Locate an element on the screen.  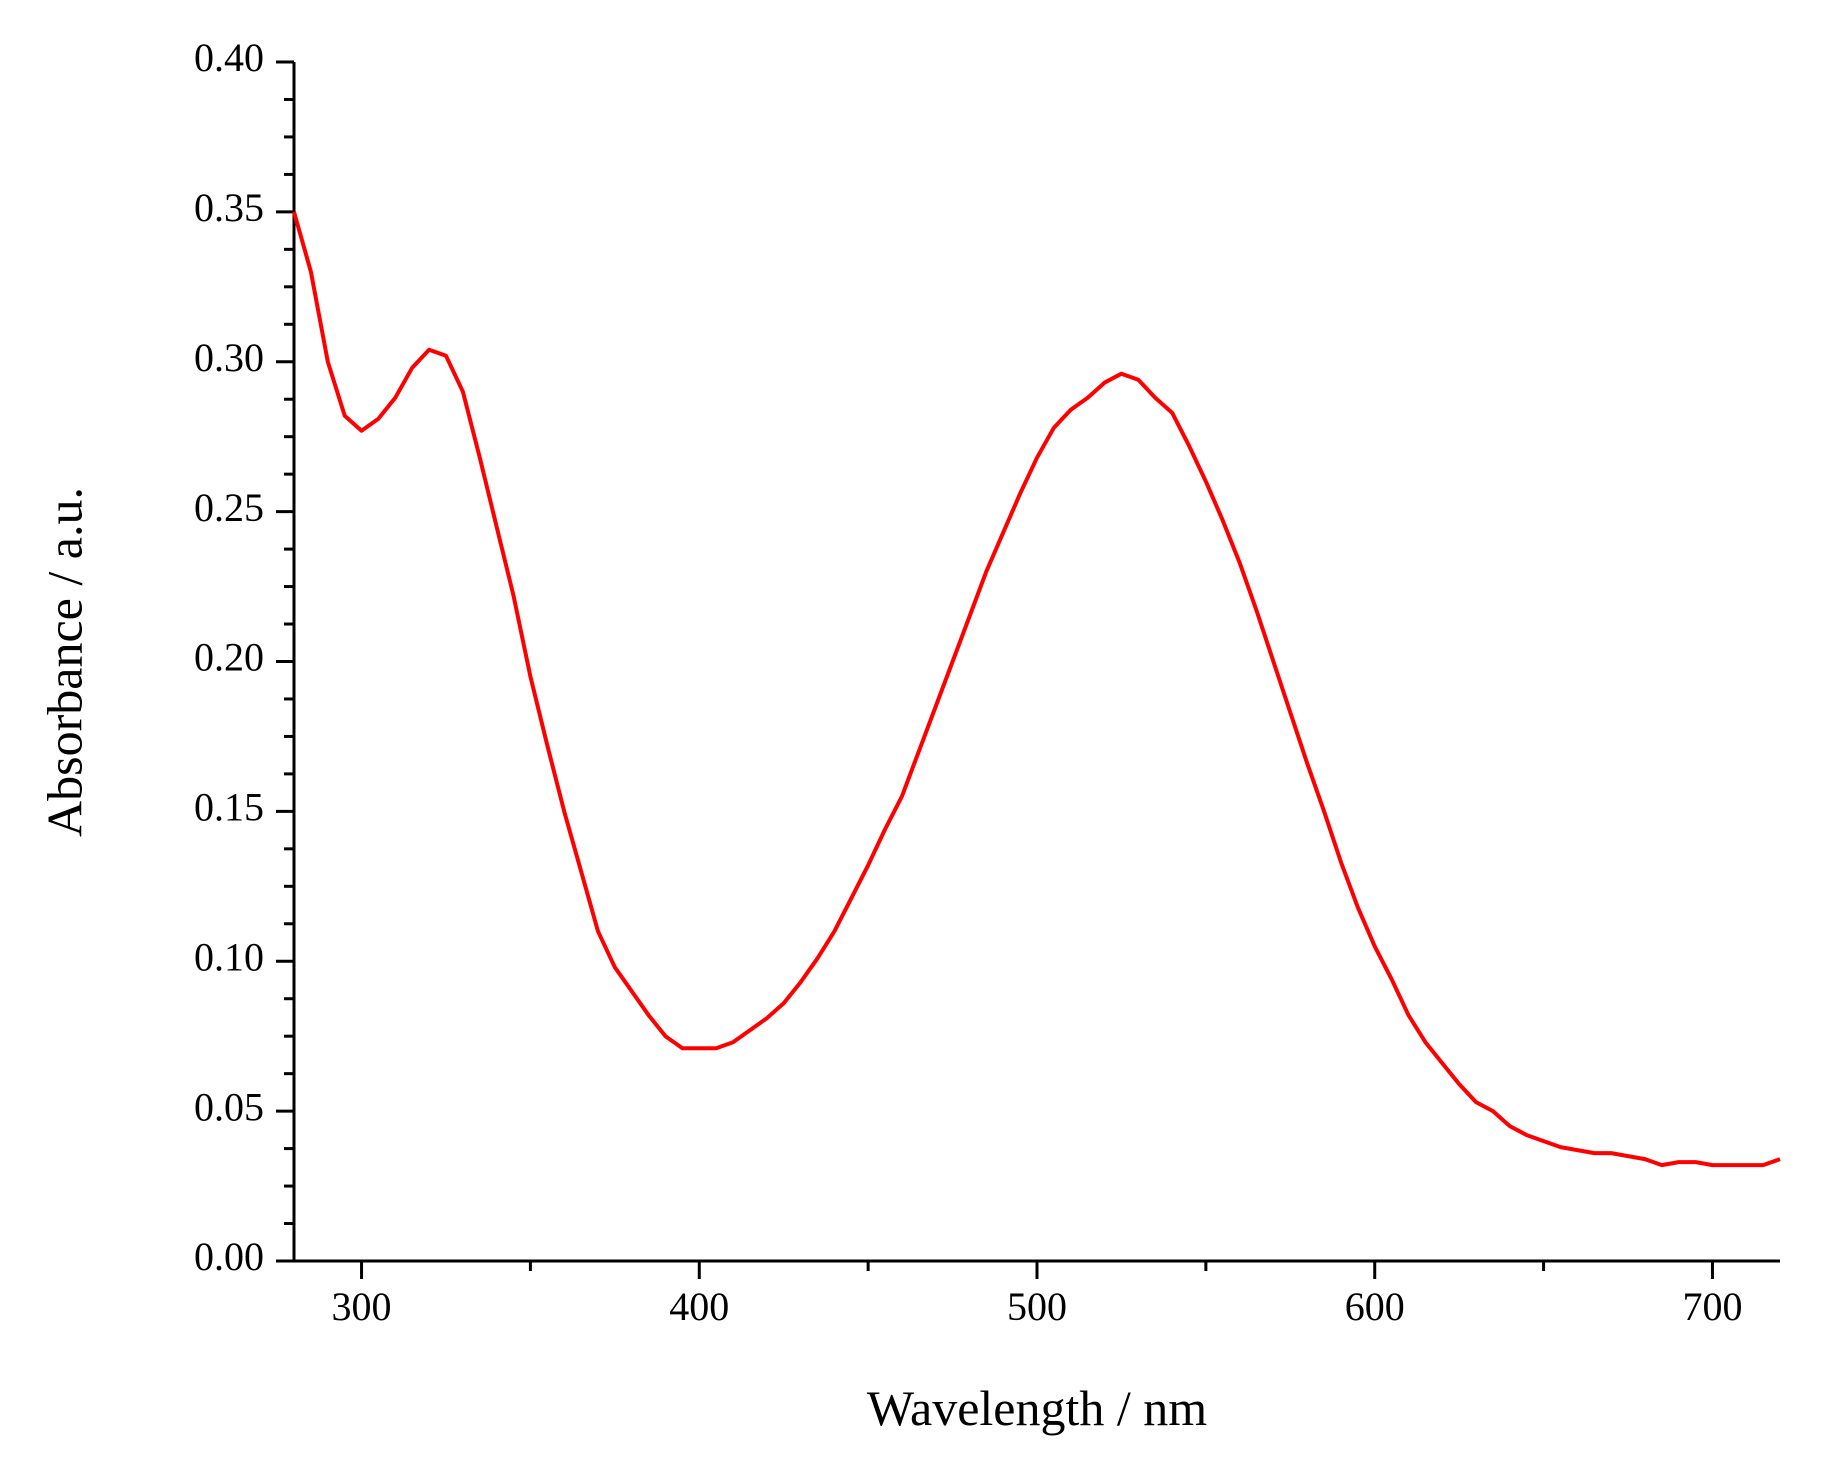
x-tick-label: 600 is located at coordinates (1375, 1306).